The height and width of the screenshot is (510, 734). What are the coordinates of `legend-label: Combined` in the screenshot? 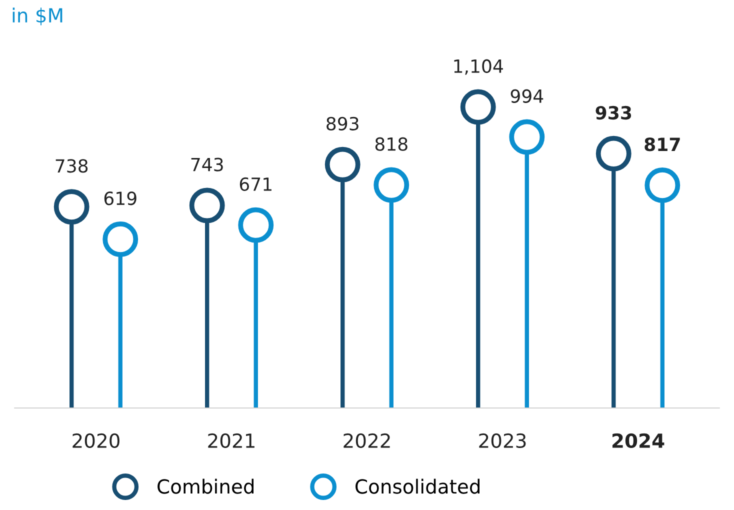 It's located at (206, 486).